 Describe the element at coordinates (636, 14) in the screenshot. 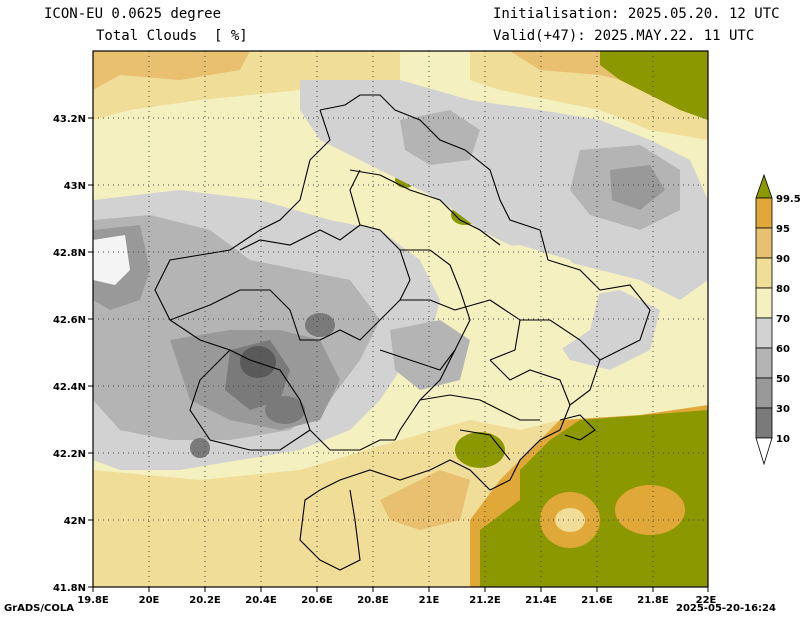

I see `init-time: Initialisation: 2025.05.20. 12 UTC` at that location.